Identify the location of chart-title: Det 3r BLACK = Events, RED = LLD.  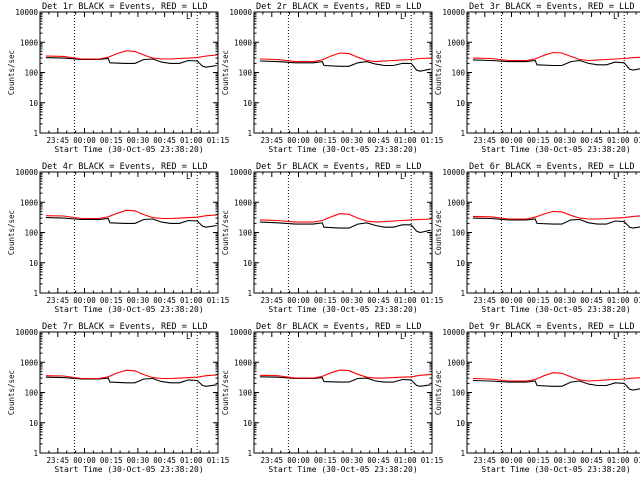
(552, 7).